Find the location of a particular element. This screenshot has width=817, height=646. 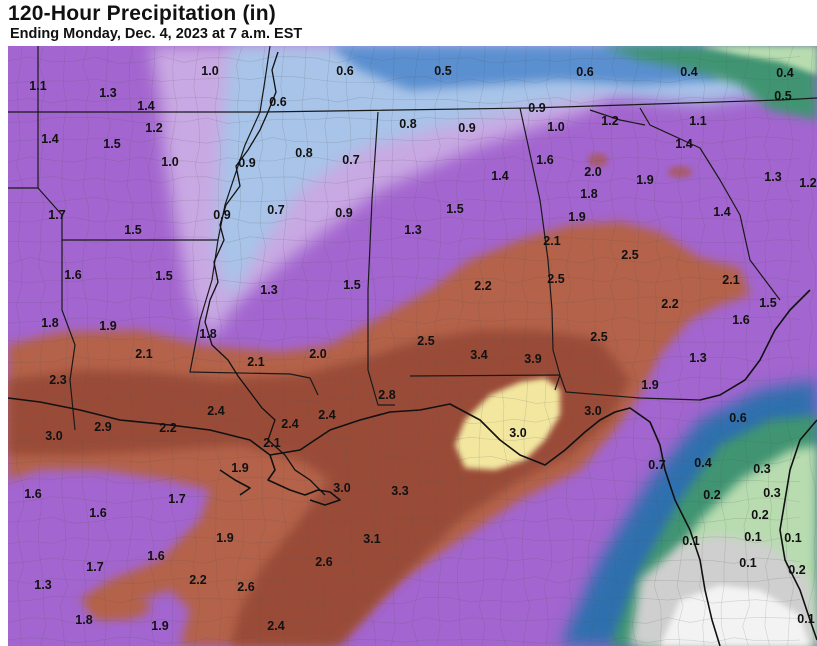

precip-value-label: 3.3 is located at coordinates (399, 491).